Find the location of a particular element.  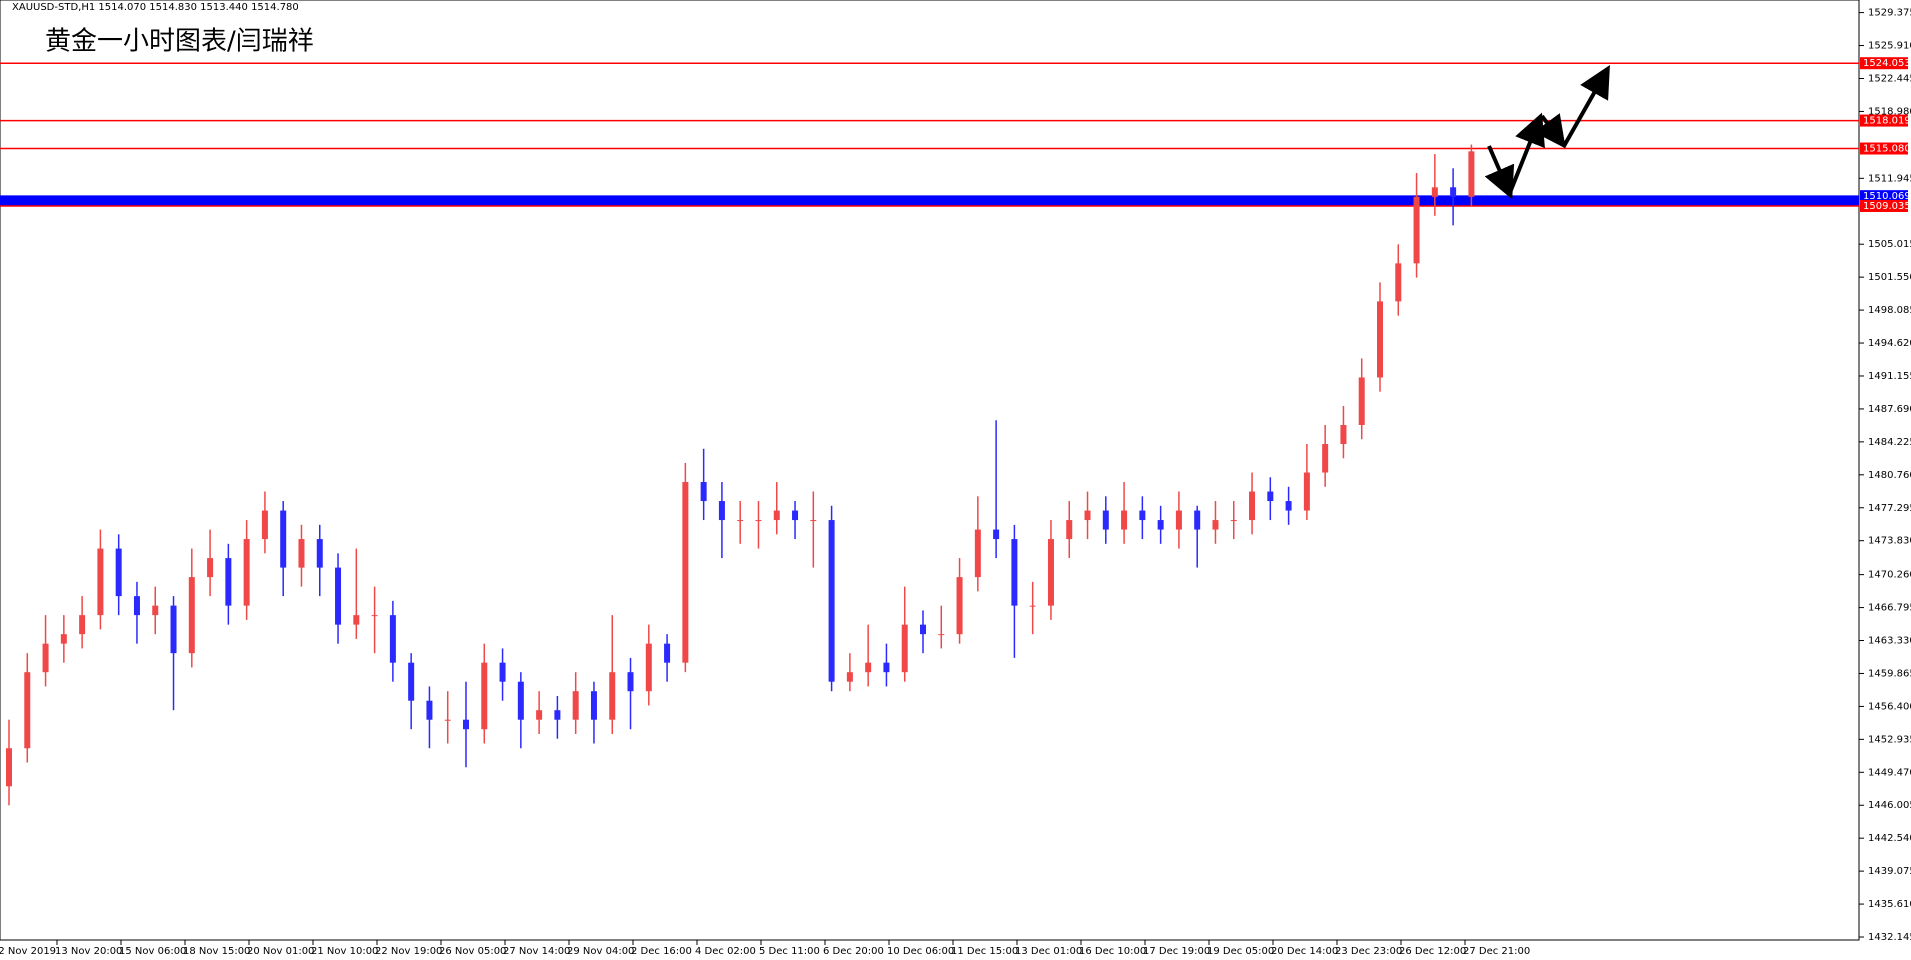

x-tick-label: 18 Nov 15:00 is located at coordinates (216, 951).